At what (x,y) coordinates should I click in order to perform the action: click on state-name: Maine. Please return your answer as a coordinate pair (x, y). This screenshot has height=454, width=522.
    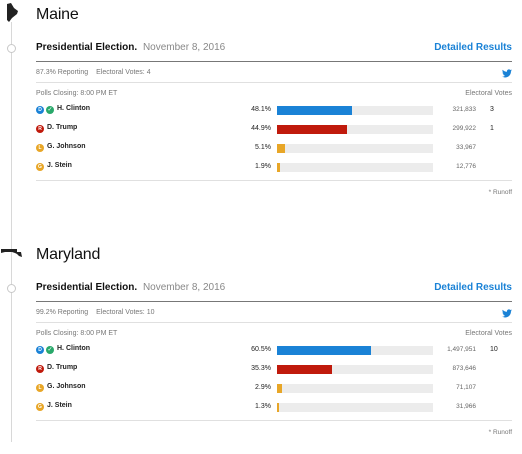
    Looking at the image, I should click on (57, 14).